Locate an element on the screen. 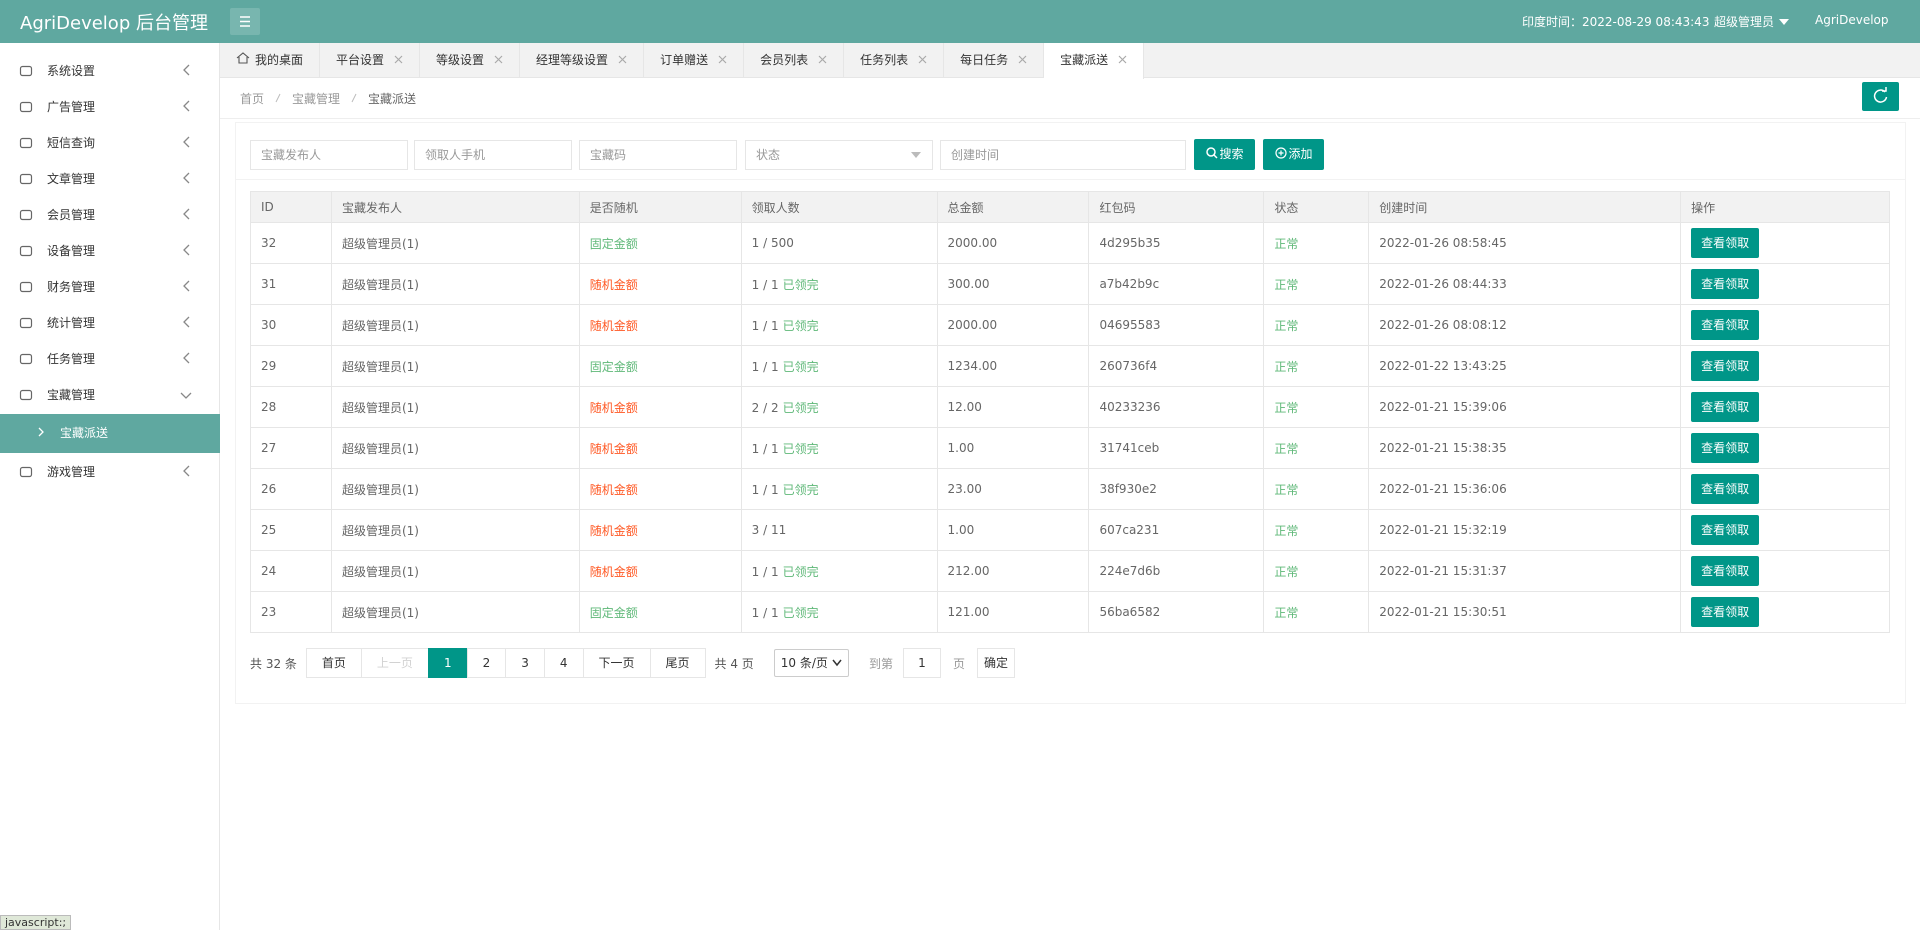 This screenshot has height=930, width=1920. menu-item: 游戏管理 is located at coordinates (109, 472).